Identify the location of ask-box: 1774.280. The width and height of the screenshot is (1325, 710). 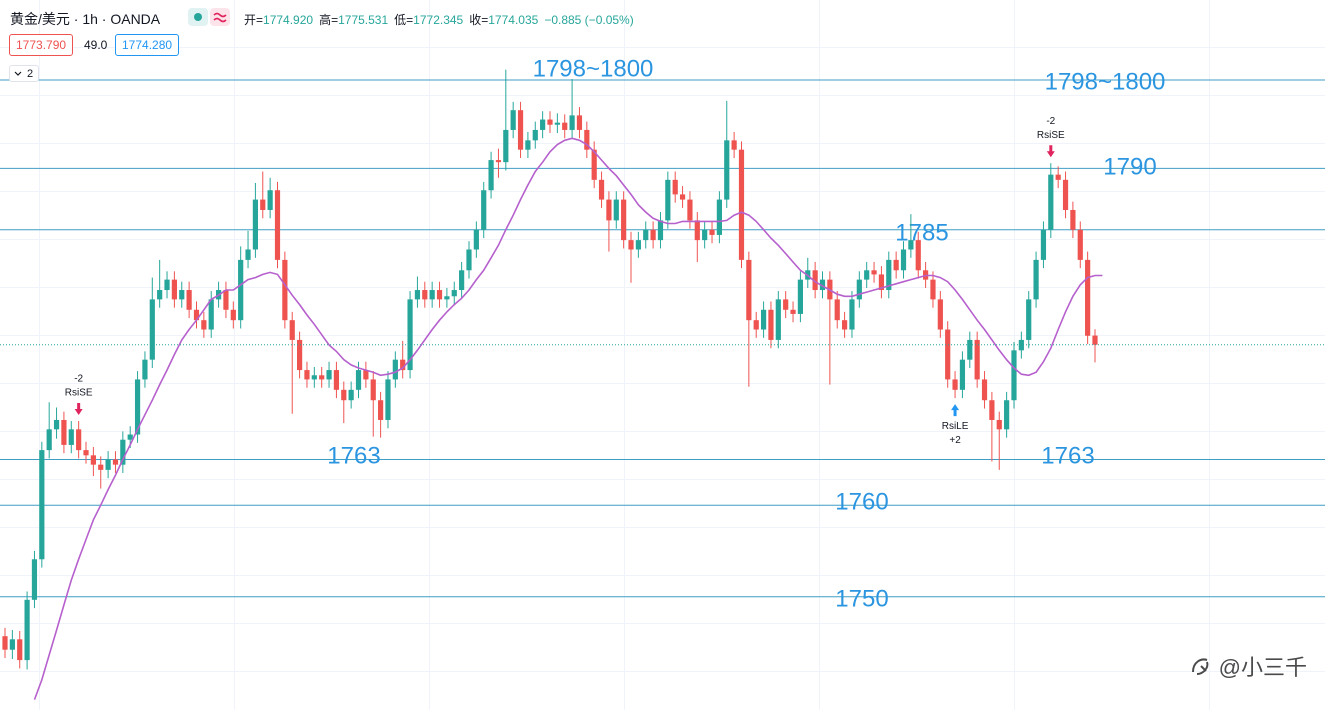
(147, 45).